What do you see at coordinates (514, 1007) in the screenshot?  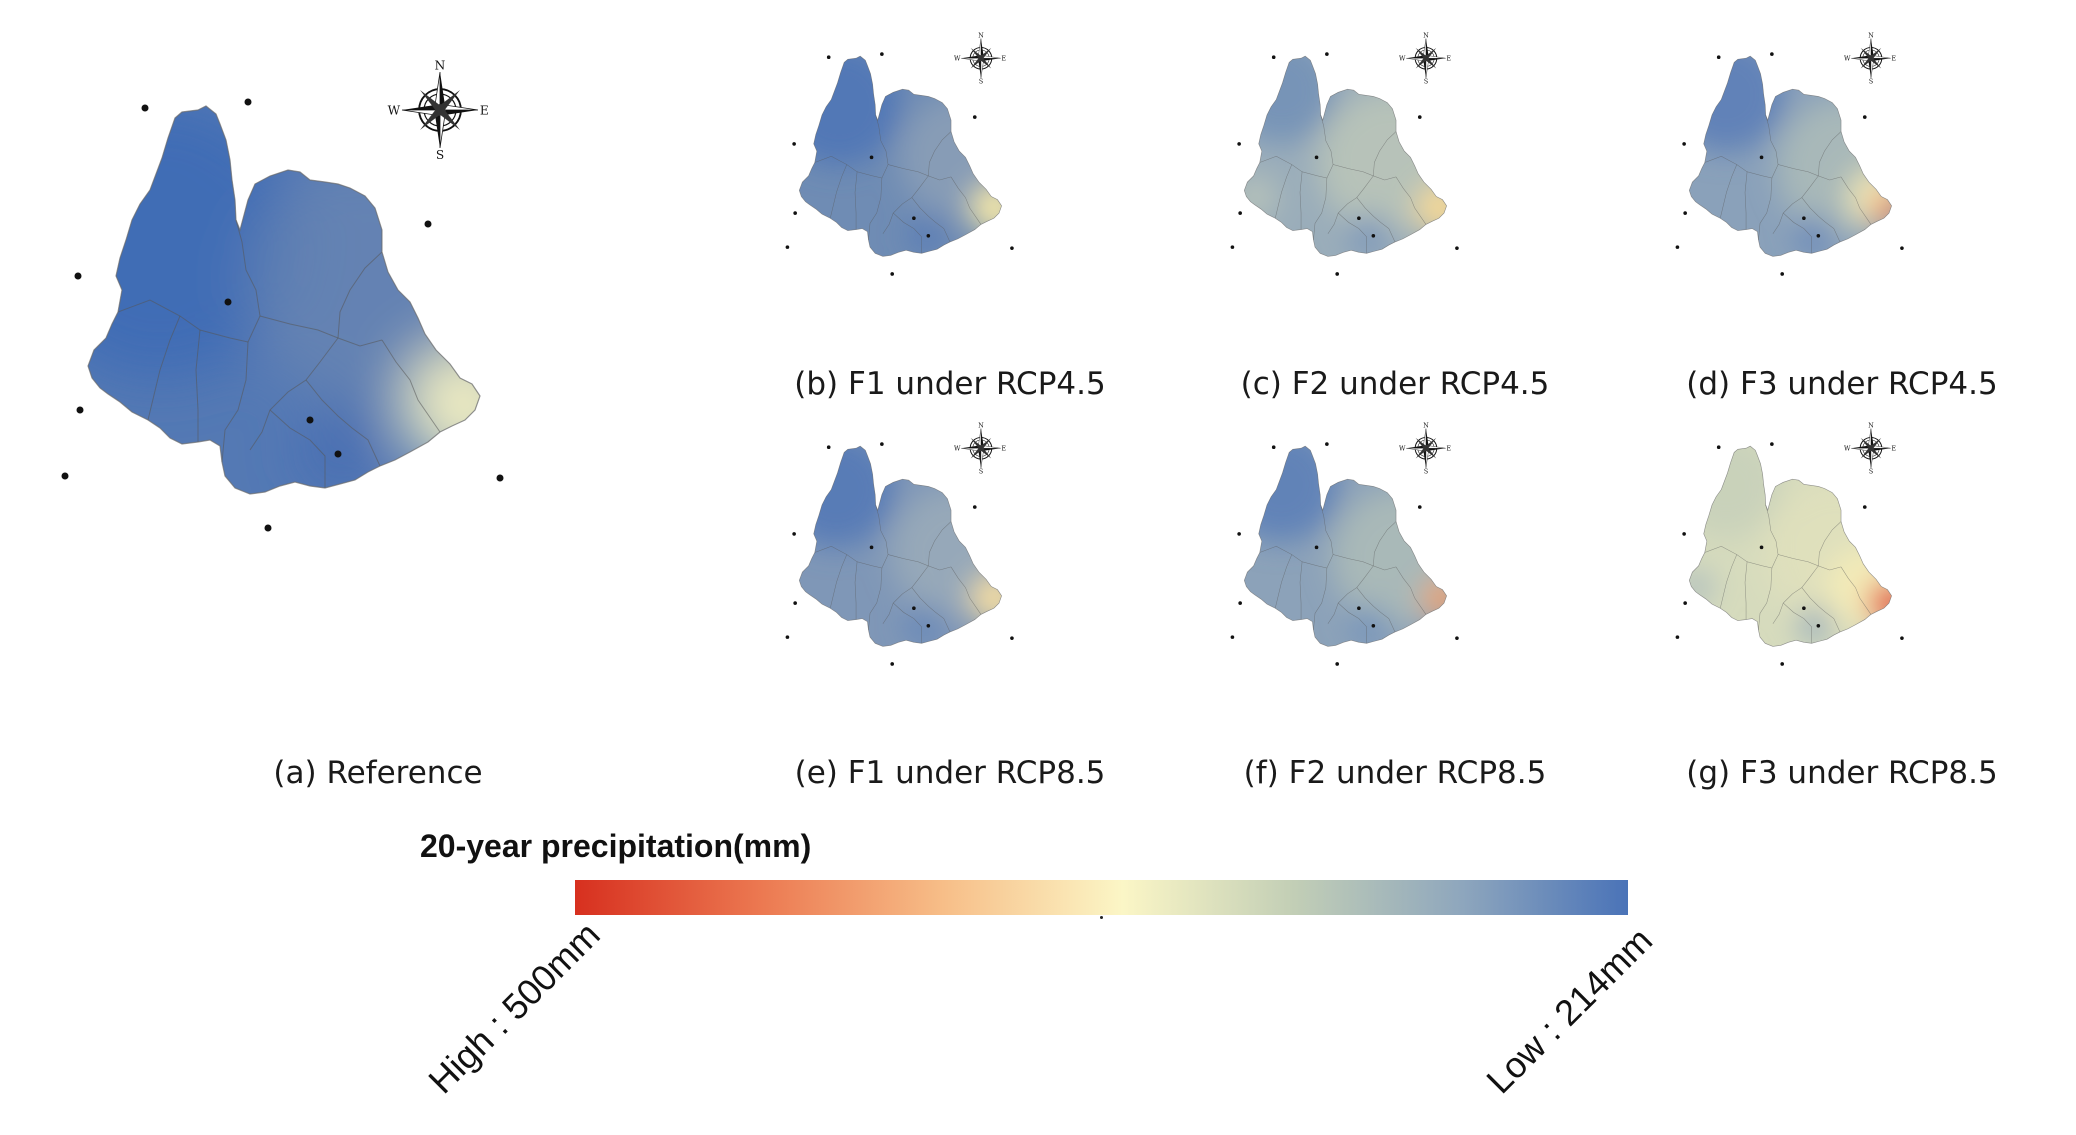 I see `legend-high-label: High : 500mm` at bounding box center [514, 1007].